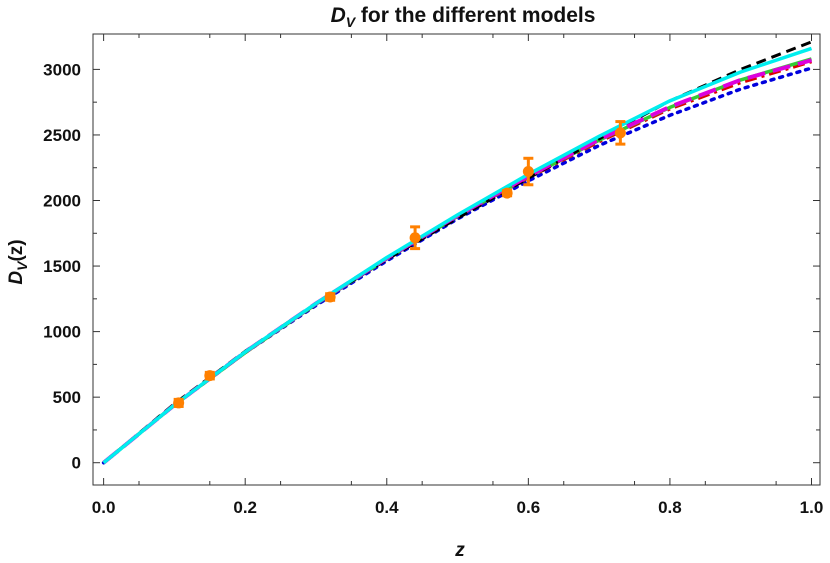  I want to click on x-tick-label: 0.0, so click(104, 507).